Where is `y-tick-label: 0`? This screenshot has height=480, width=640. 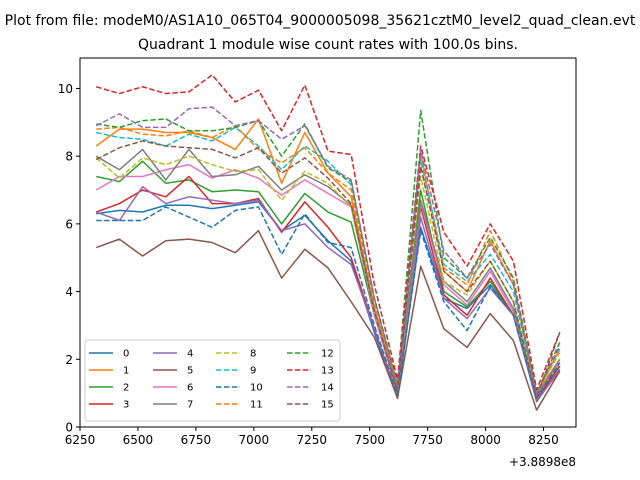 y-tick-label: 0 is located at coordinates (69, 428).